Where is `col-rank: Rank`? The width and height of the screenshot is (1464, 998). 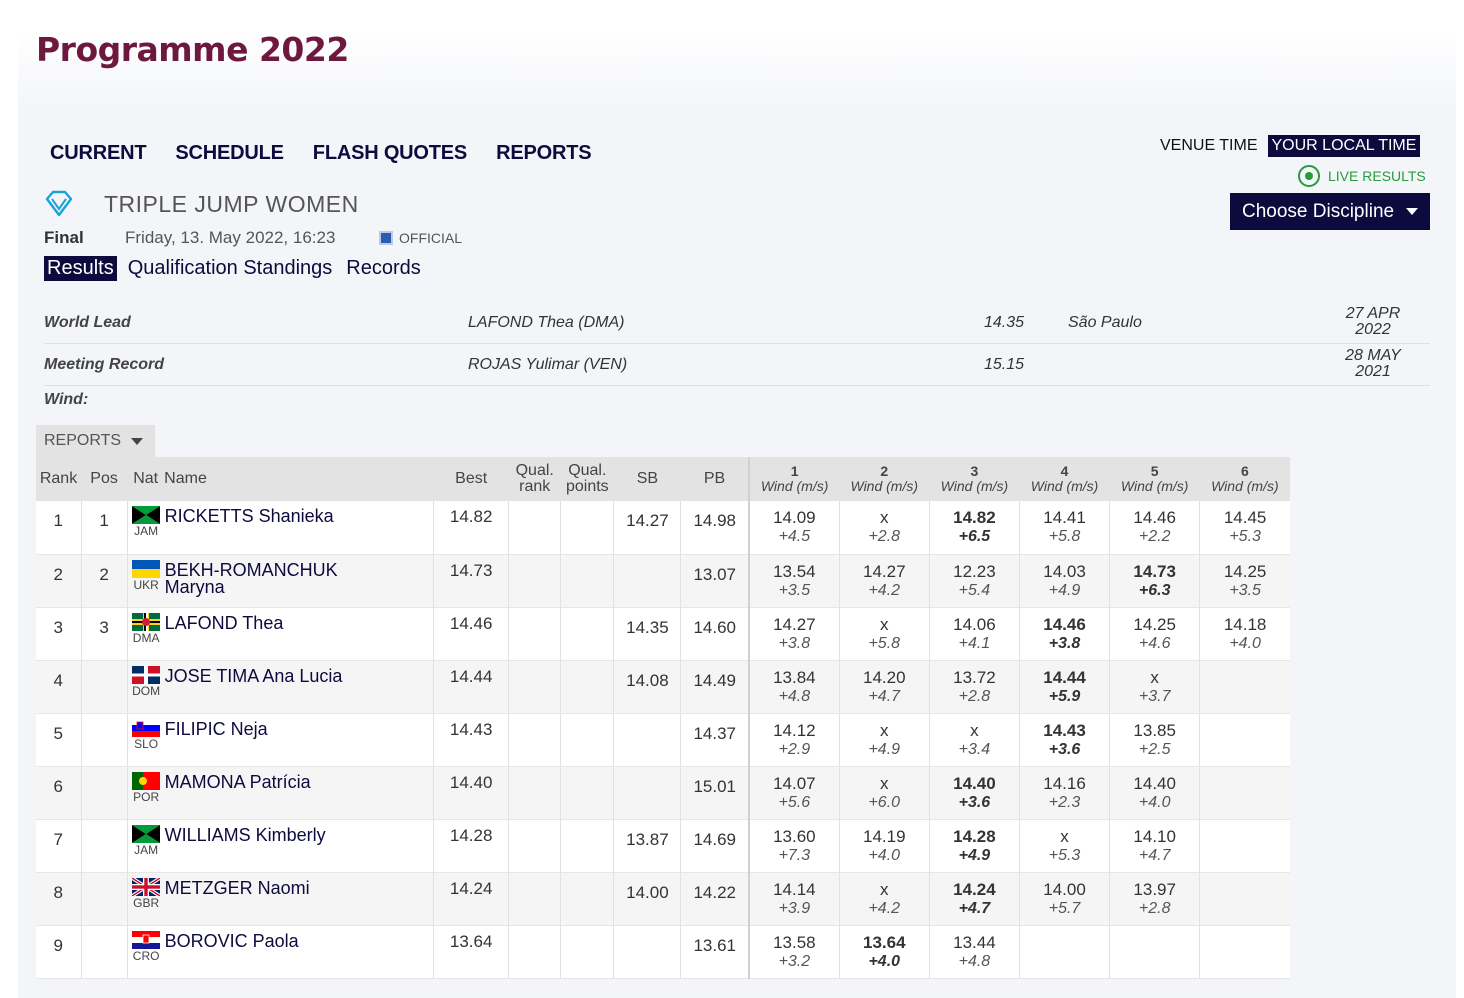
col-rank: Rank is located at coordinates (59, 479).